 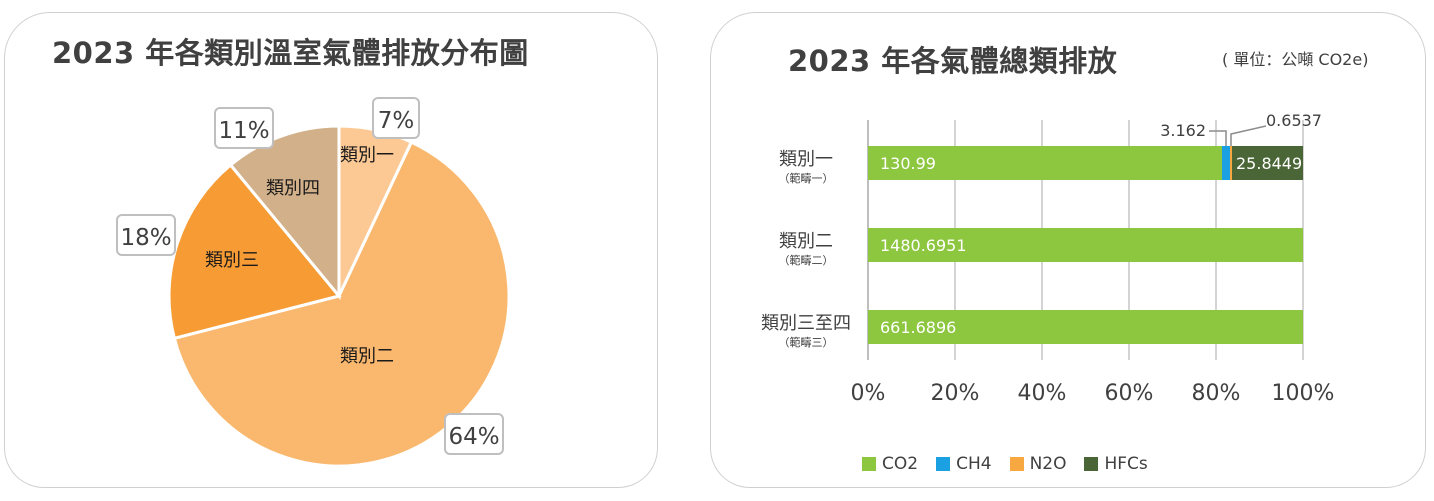 I want to click on legend-label: HFCs, so click(x=1126, y=464).